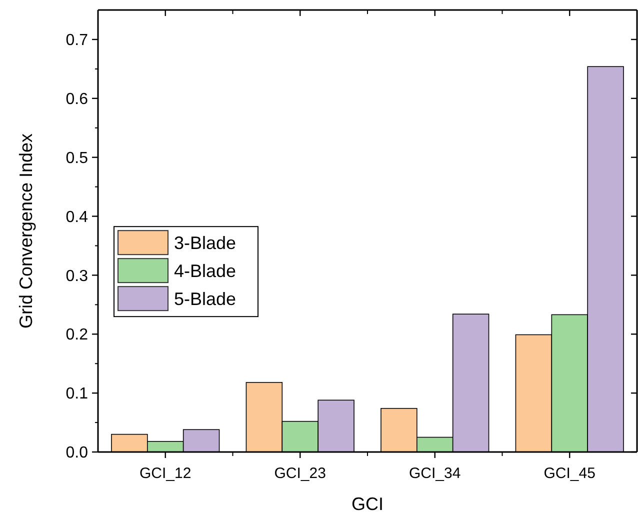  What do you see at coordinates (300, 473) in the screenshot?
I see `x-tick-label: GCI_23` at bounding box center [300, 473].